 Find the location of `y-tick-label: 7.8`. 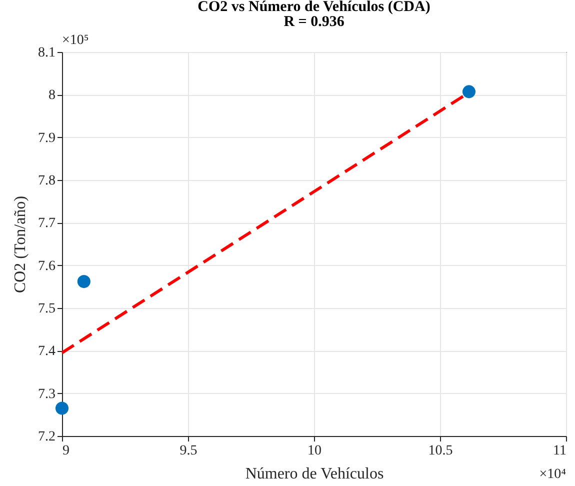

y-tick-label: 7.8 is located at coordinates (47, 181).